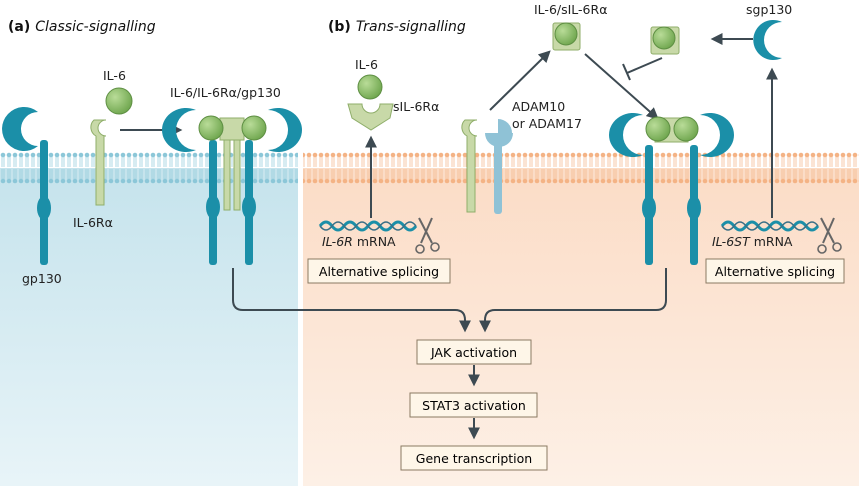  I want to click on stat3-activation-box: STAT3 activation, so click(473, 405).